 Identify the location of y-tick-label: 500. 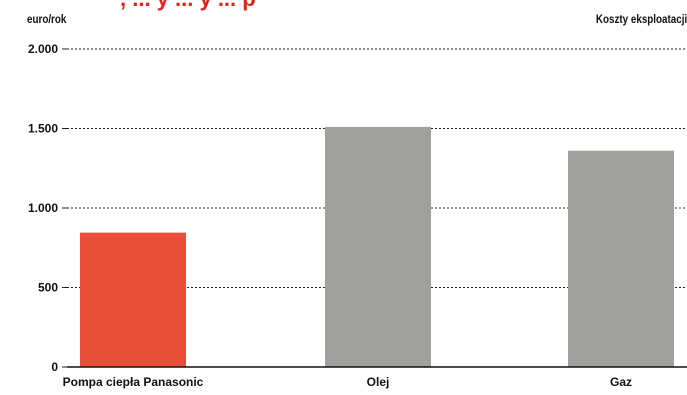
(48, 288).